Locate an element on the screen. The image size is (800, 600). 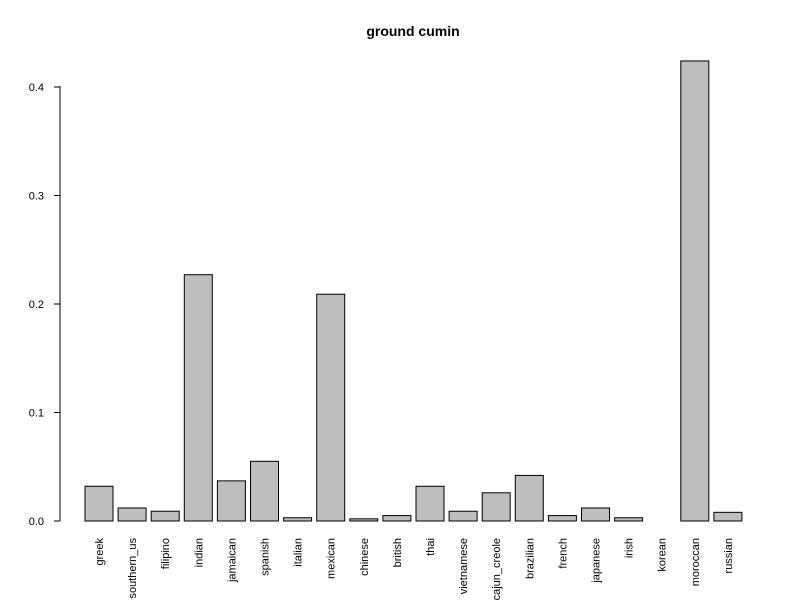
x-tick-label: indian is located at coordinates (199, 552).